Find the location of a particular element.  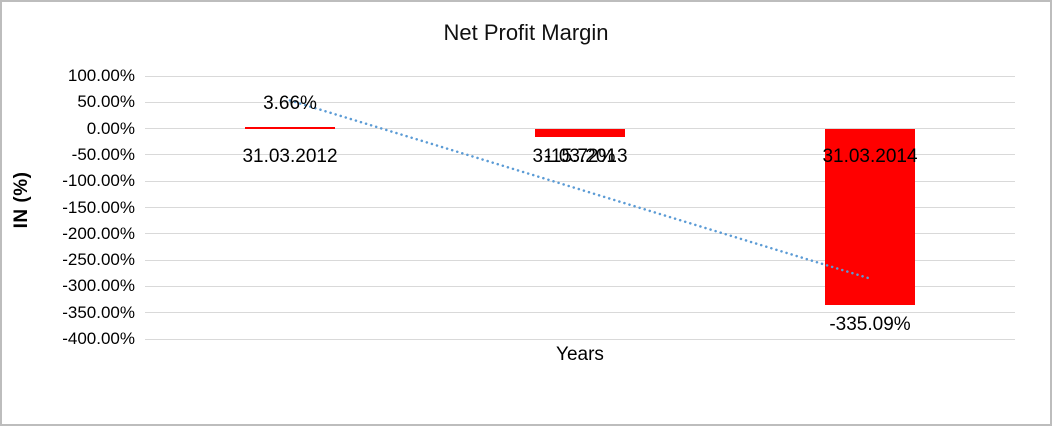

data-label: -15.72% is located at coordinates (580, 156).